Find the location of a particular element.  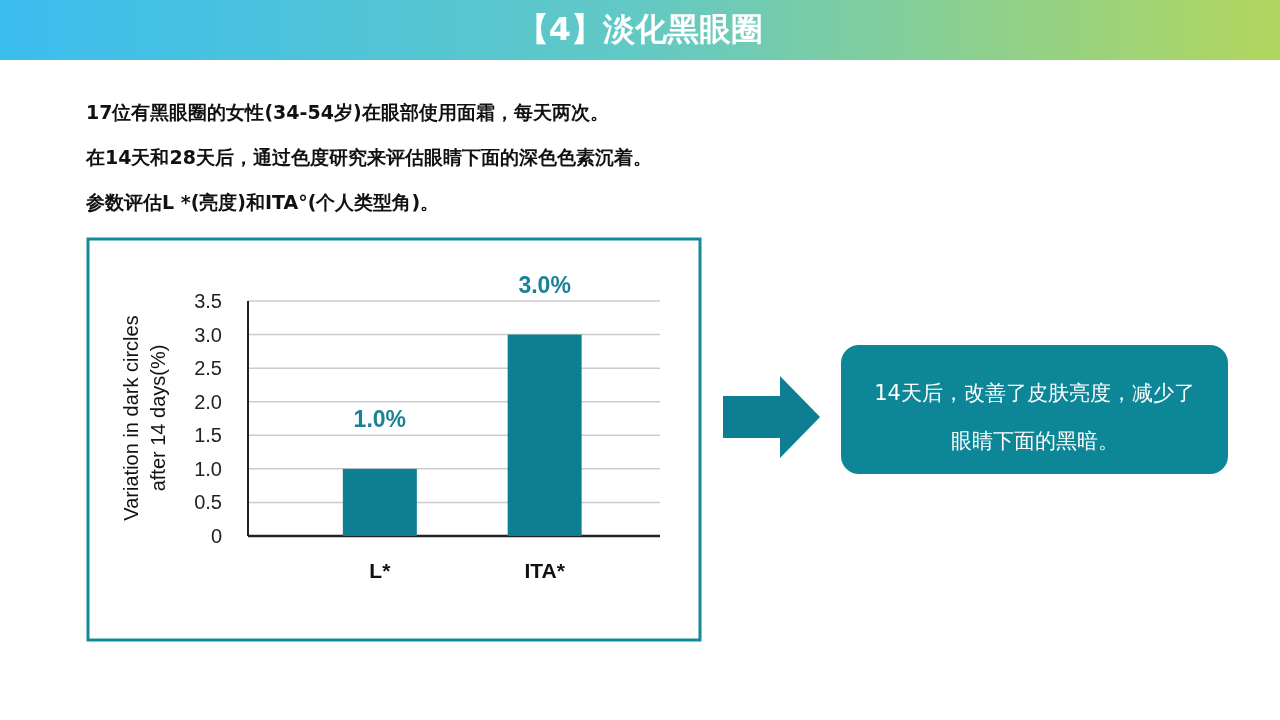

text: 17位有黑眼圈的女性(34-54岁)在眼部使用面霜，每天两次。 is located at coordinates (347, 112).